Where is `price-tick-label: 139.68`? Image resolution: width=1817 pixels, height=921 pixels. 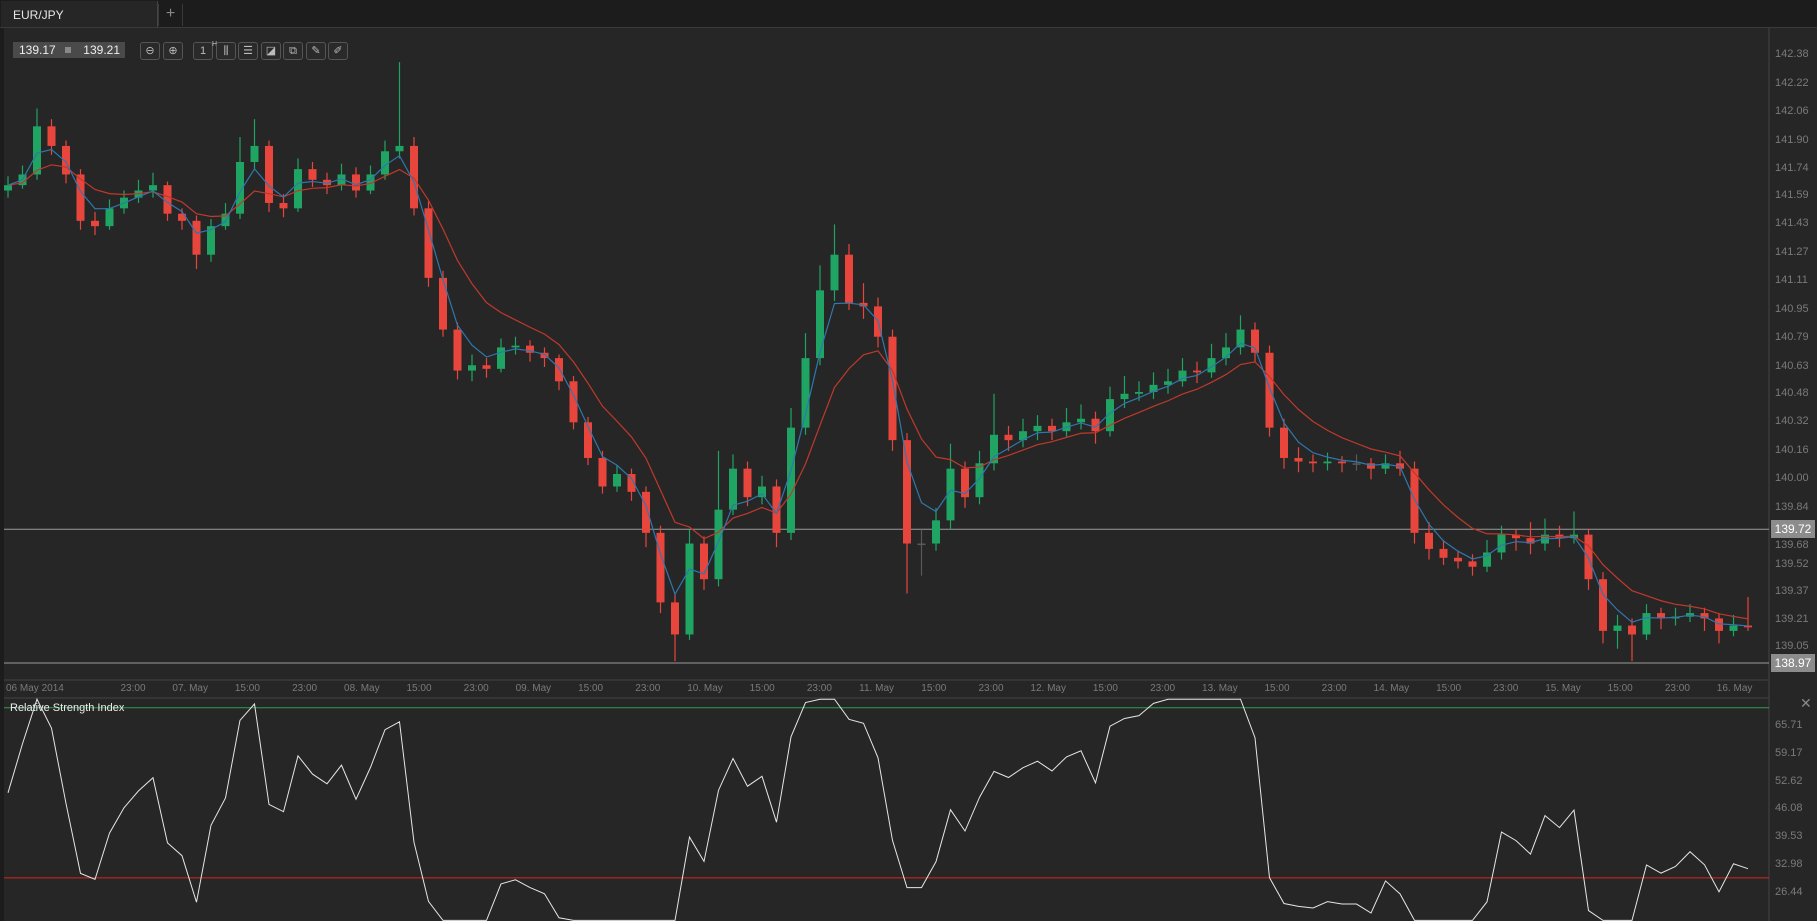 price-tick-label: 139.68 is located at coordinates (1792, 545).